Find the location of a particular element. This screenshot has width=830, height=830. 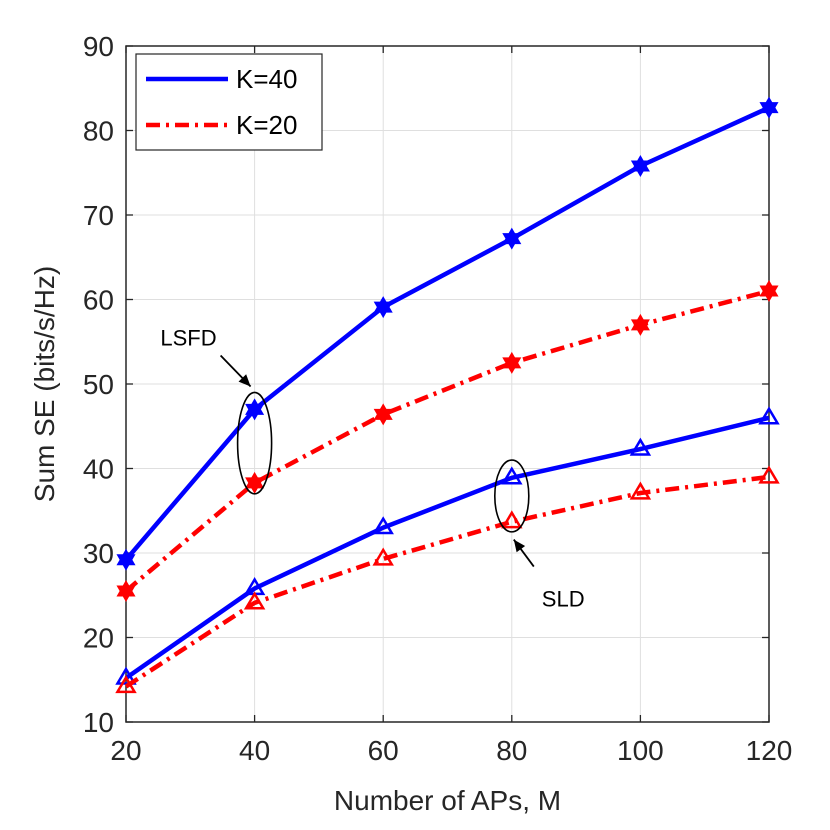

y-tick-label: 30 is located at coordinates (98, 553).